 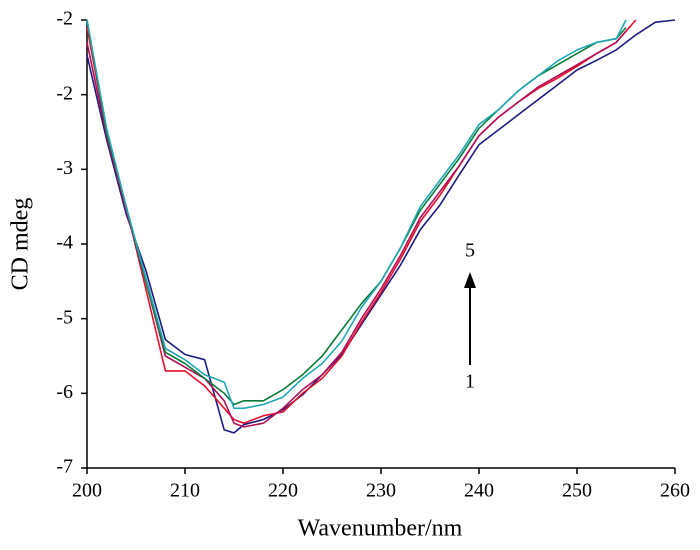 I want to click on y-tick-label: -3, so click(x=64, y=168).